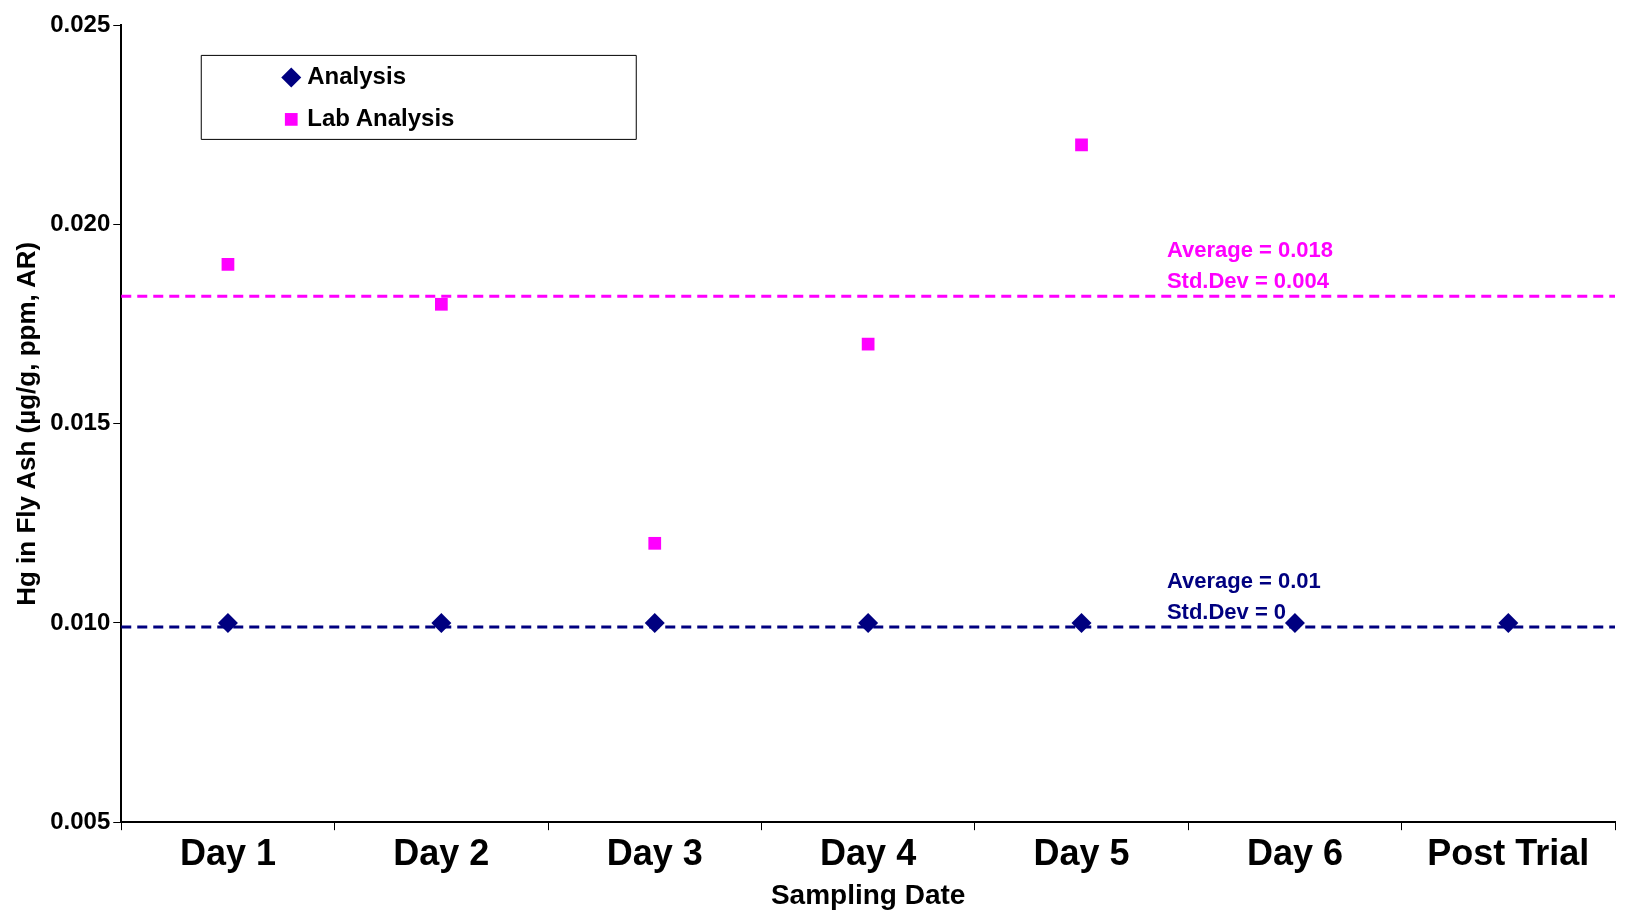 This screenshot has height=923, width=1643. Describe the element at coordinates (441, 852) in the screenshot. I see `x-tick-label: Day 2` at that location.